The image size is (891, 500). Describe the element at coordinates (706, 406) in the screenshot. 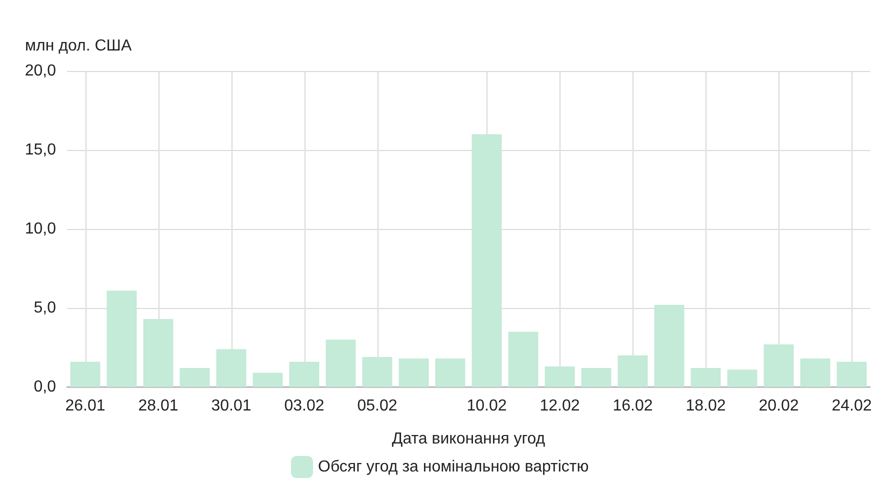

I see `x-tick-label: 18.02` at that location.